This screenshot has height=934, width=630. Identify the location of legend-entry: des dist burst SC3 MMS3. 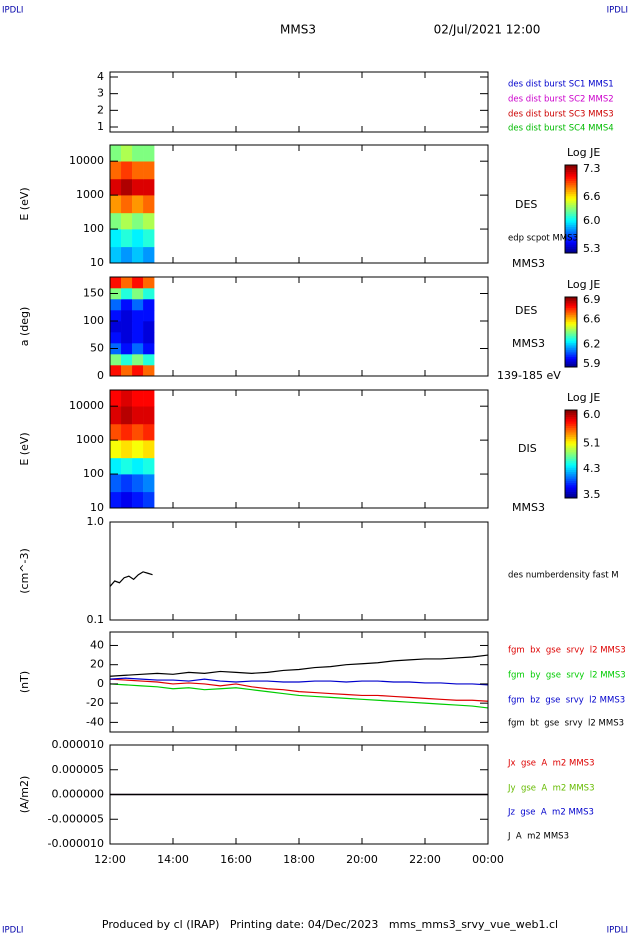
(561, 115).